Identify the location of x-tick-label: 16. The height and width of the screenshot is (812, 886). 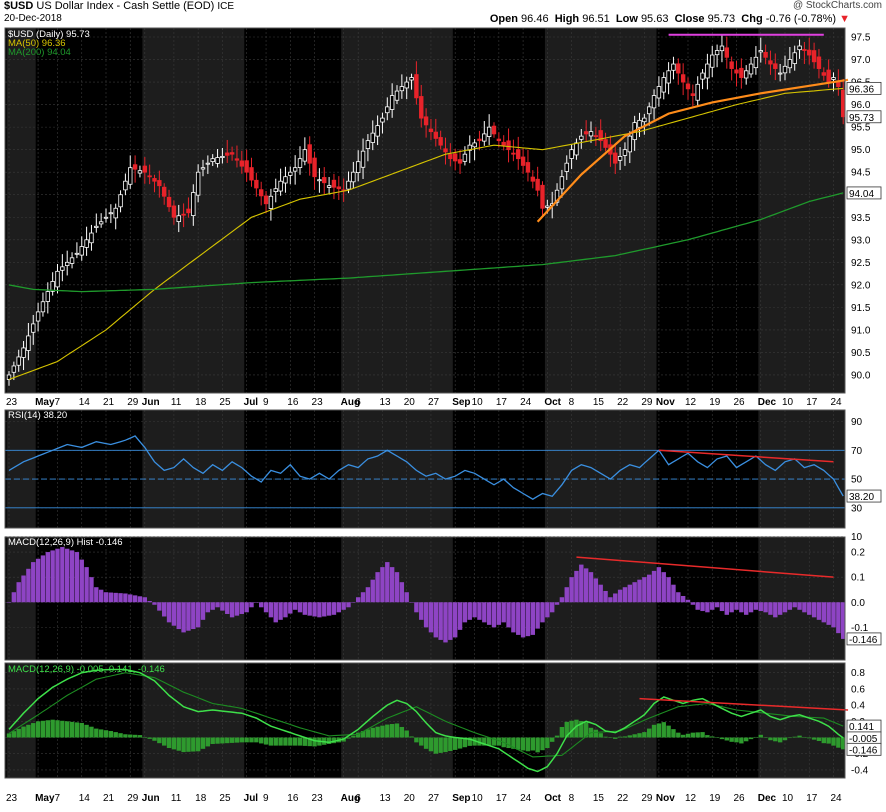
(293, 402).